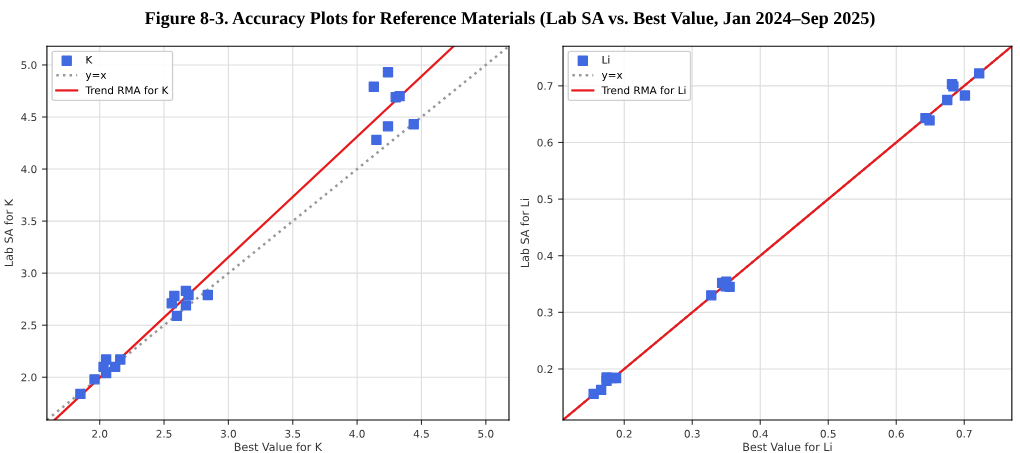 The image size is (1020, 453). What do you see at coordinates (29, 169) in the screenshot?
I see `y-tick-label: 4.0` at bounding box center [29, 169].